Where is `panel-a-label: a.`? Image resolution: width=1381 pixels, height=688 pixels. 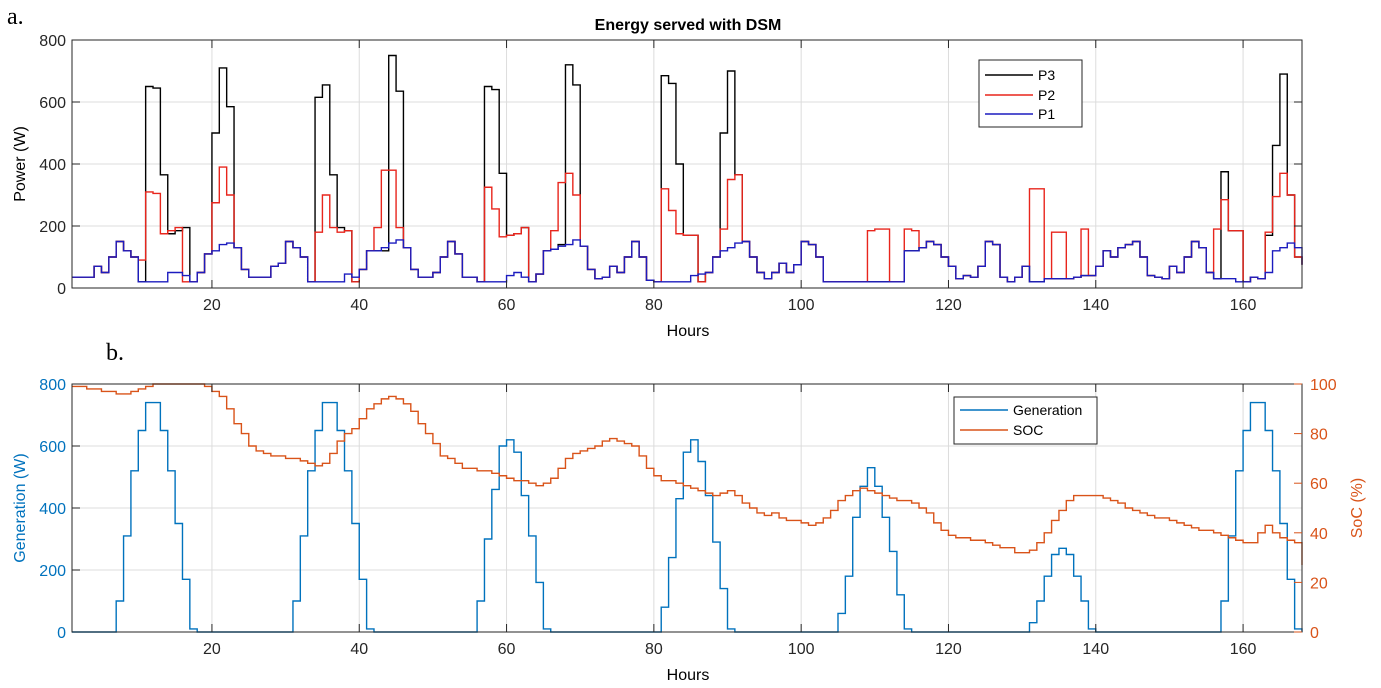 panel-a-label: a. is located at coordinates (15, 17).